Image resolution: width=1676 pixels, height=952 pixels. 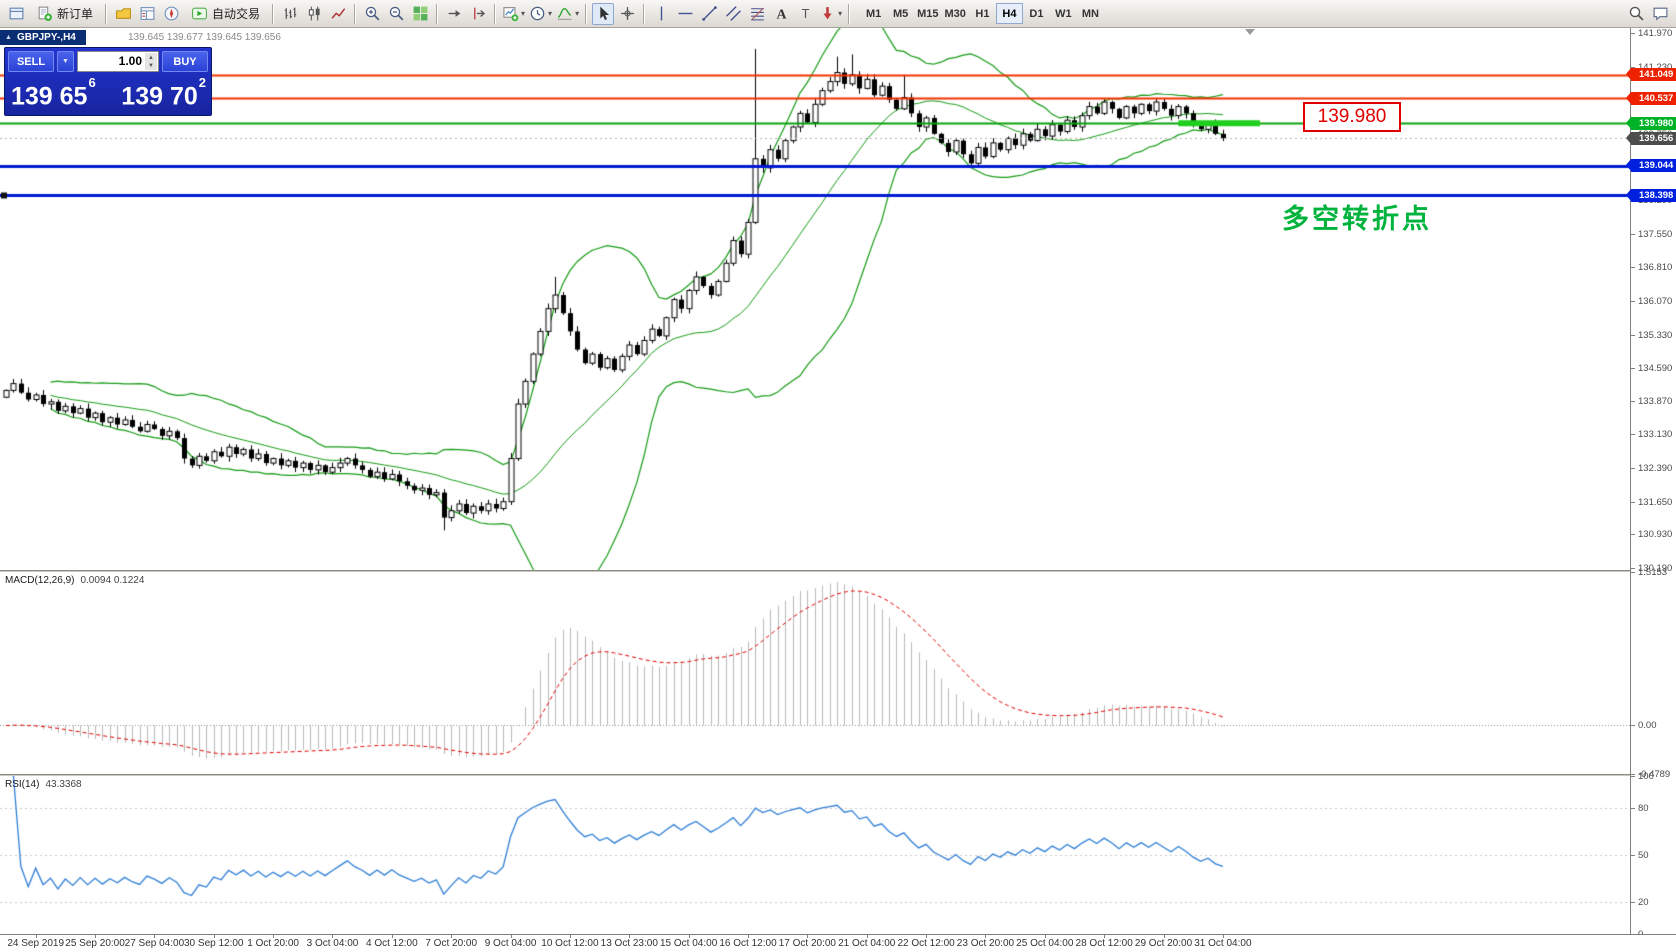 I want to click on toolbar-main-group: 新订单 自动交易 ▾ ▾ ▾ A T ▾, so click(x=429, y=13).